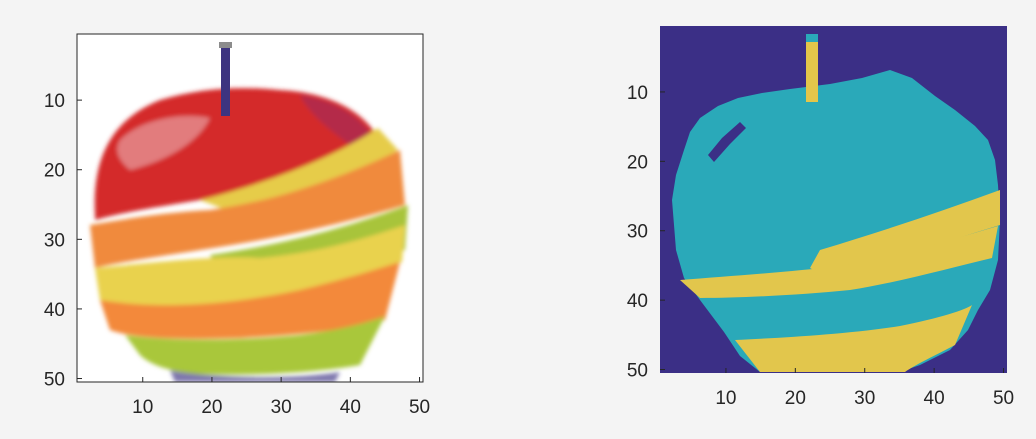  What do you see at coordinates (812, 38) in the screenshot?
I see `label-map-stem-top` at bounding box center [812, 38].